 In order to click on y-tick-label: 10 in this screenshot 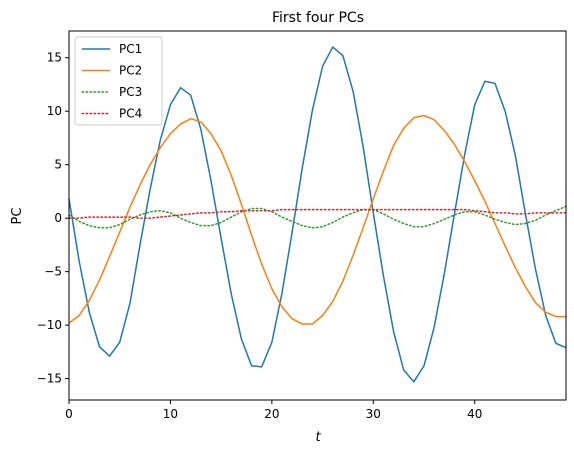, I will do `click(54, 111)`.